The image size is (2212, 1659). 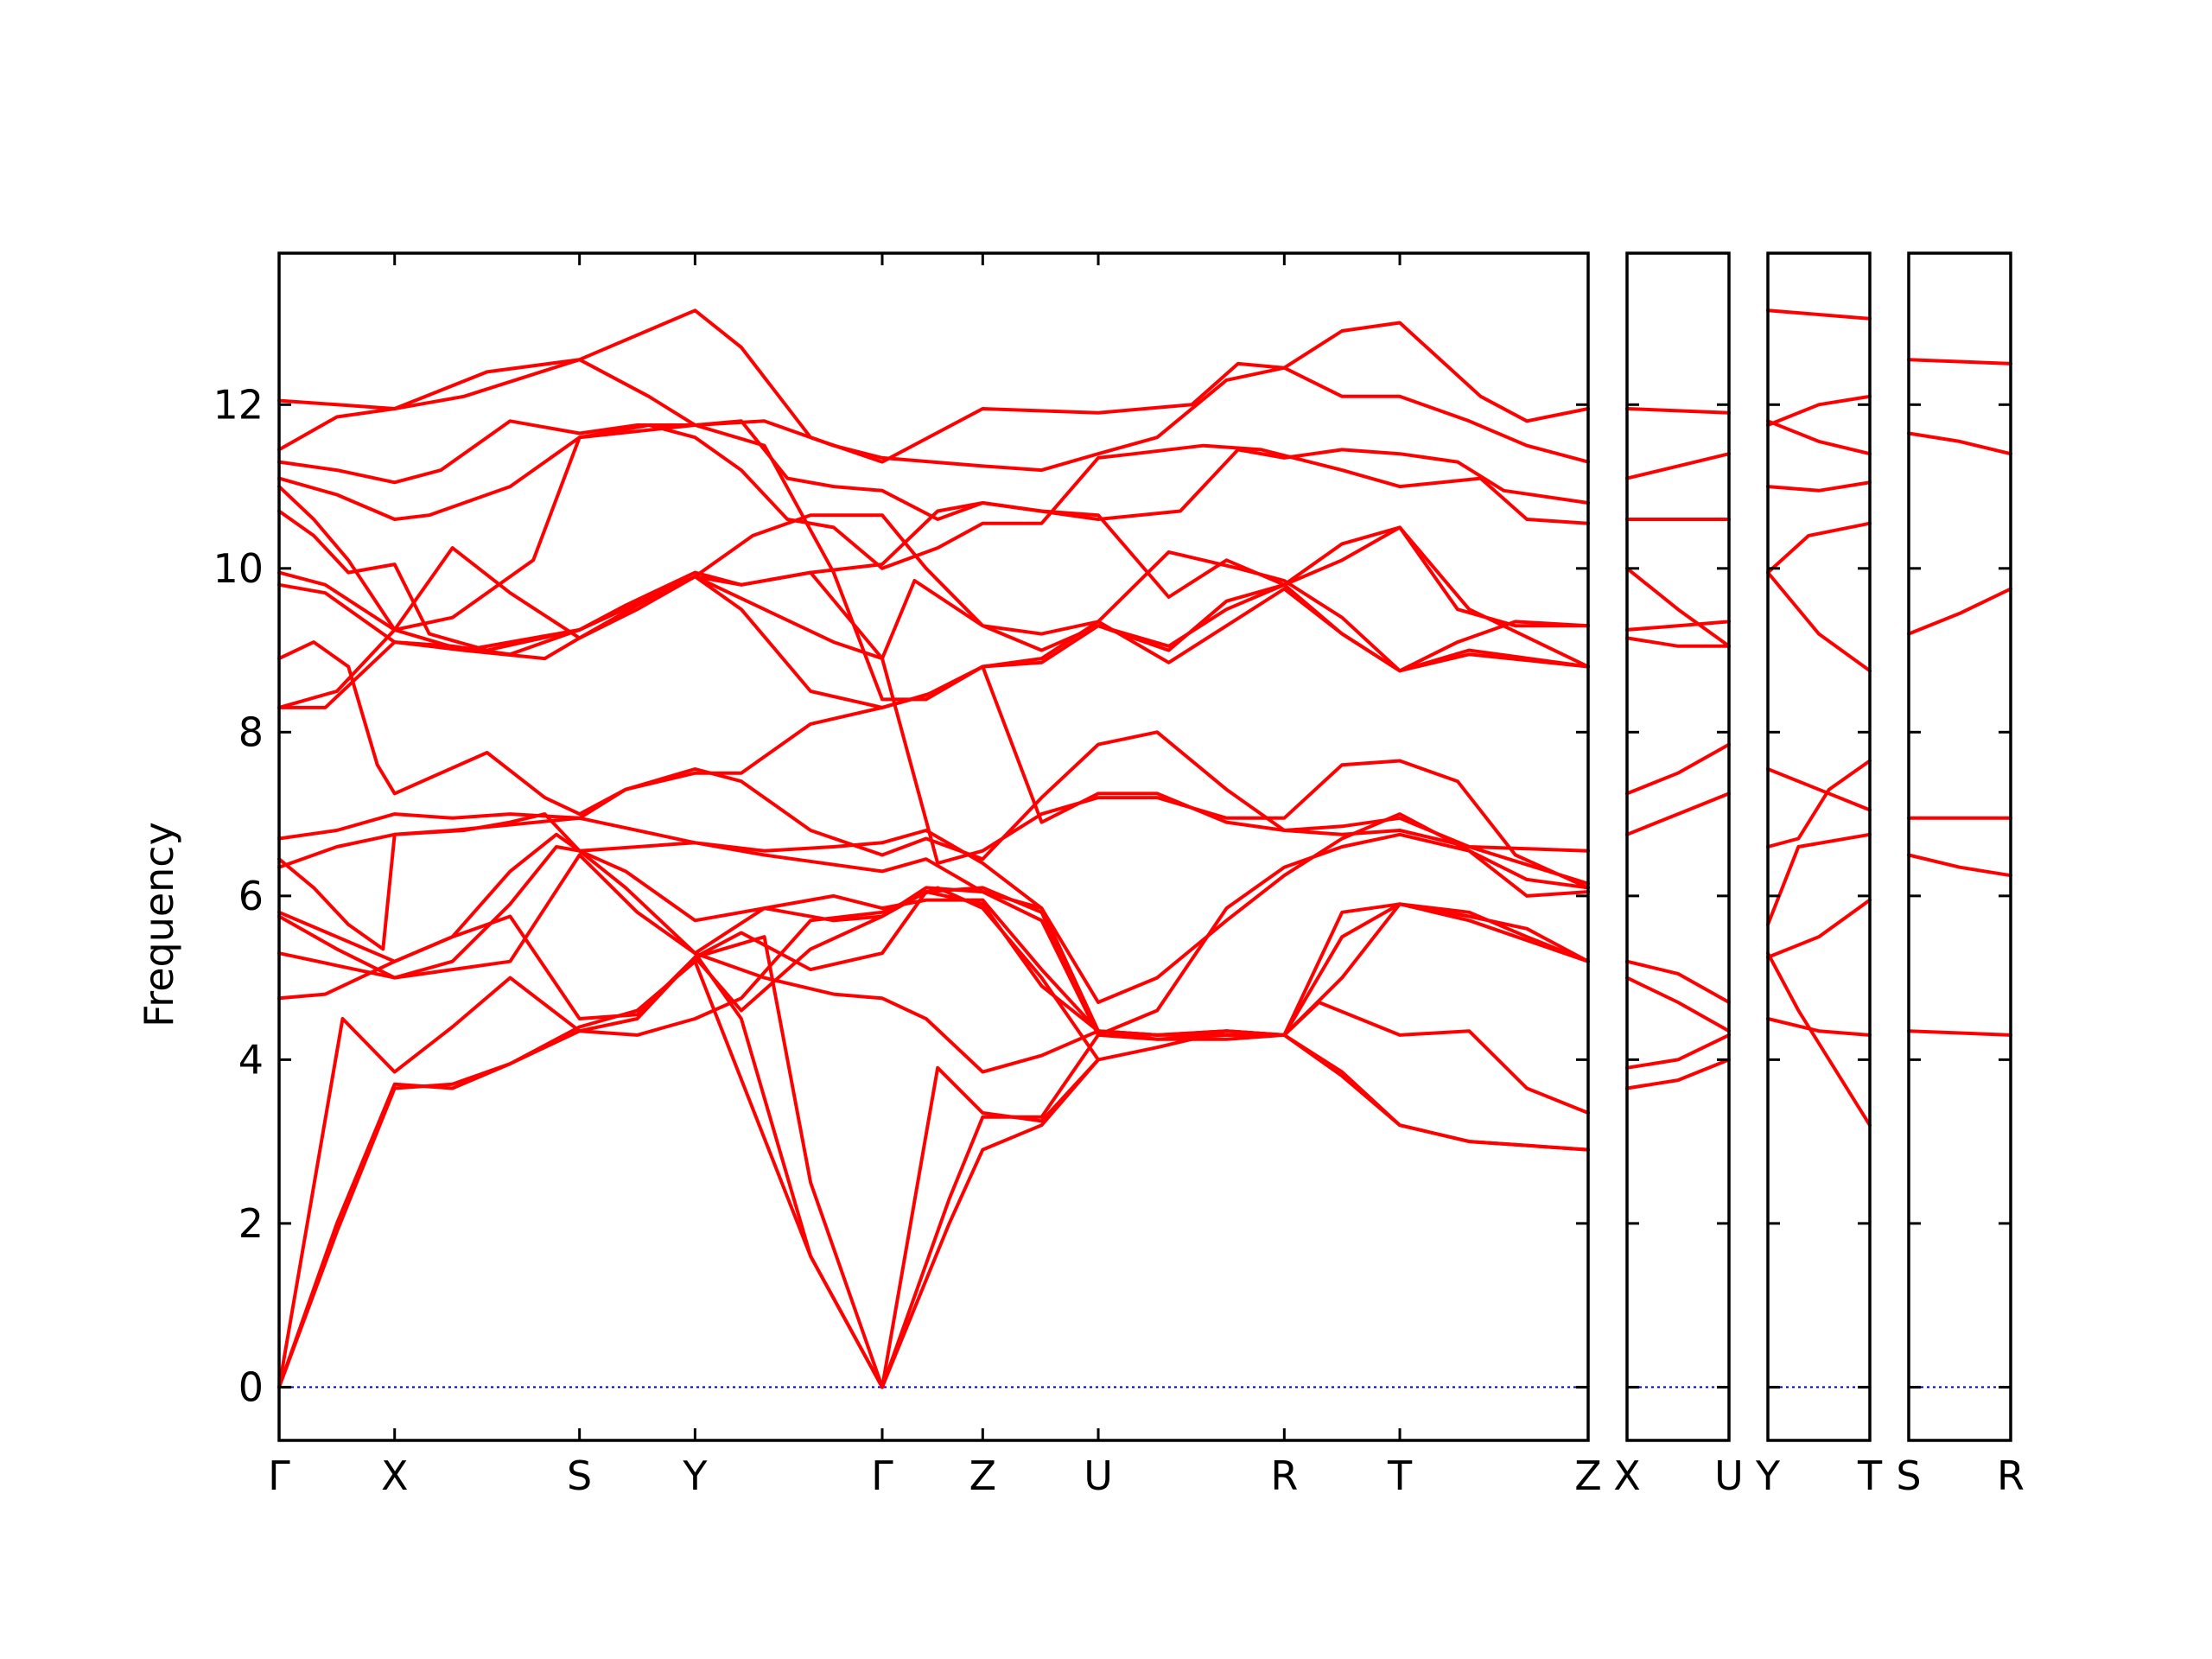 I want to click on y-tick-label: 0, so click(x=251, y=1386).